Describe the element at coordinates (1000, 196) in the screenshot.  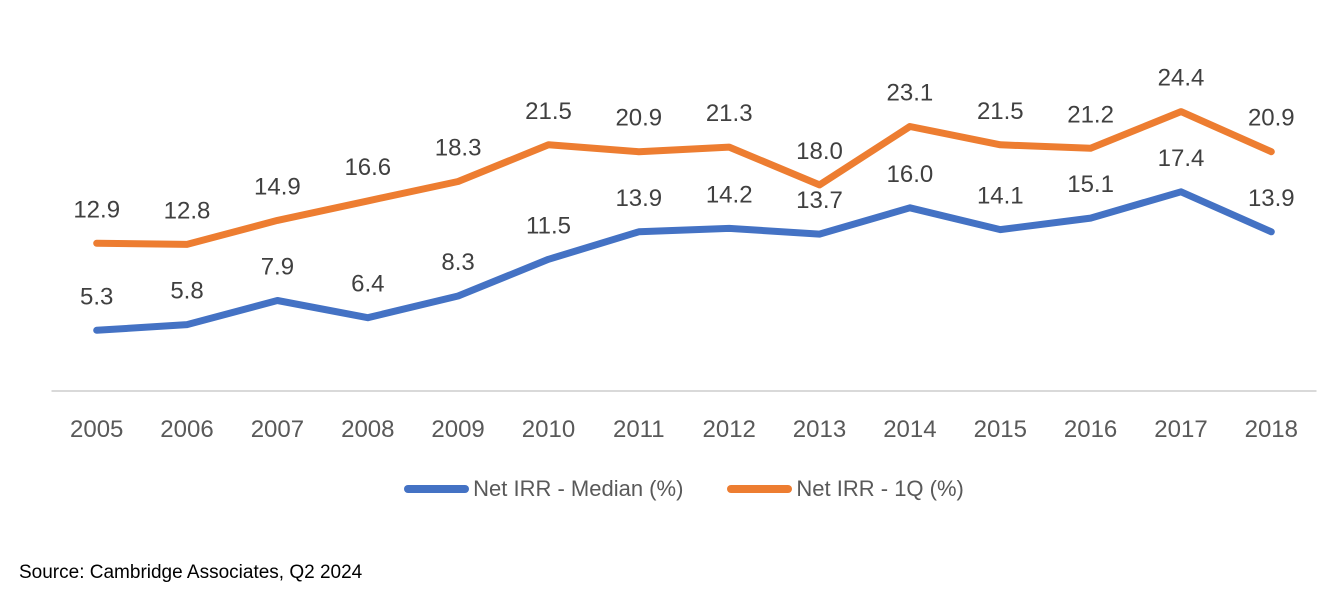
I see `data-point-label-0: 14.1` at that location.